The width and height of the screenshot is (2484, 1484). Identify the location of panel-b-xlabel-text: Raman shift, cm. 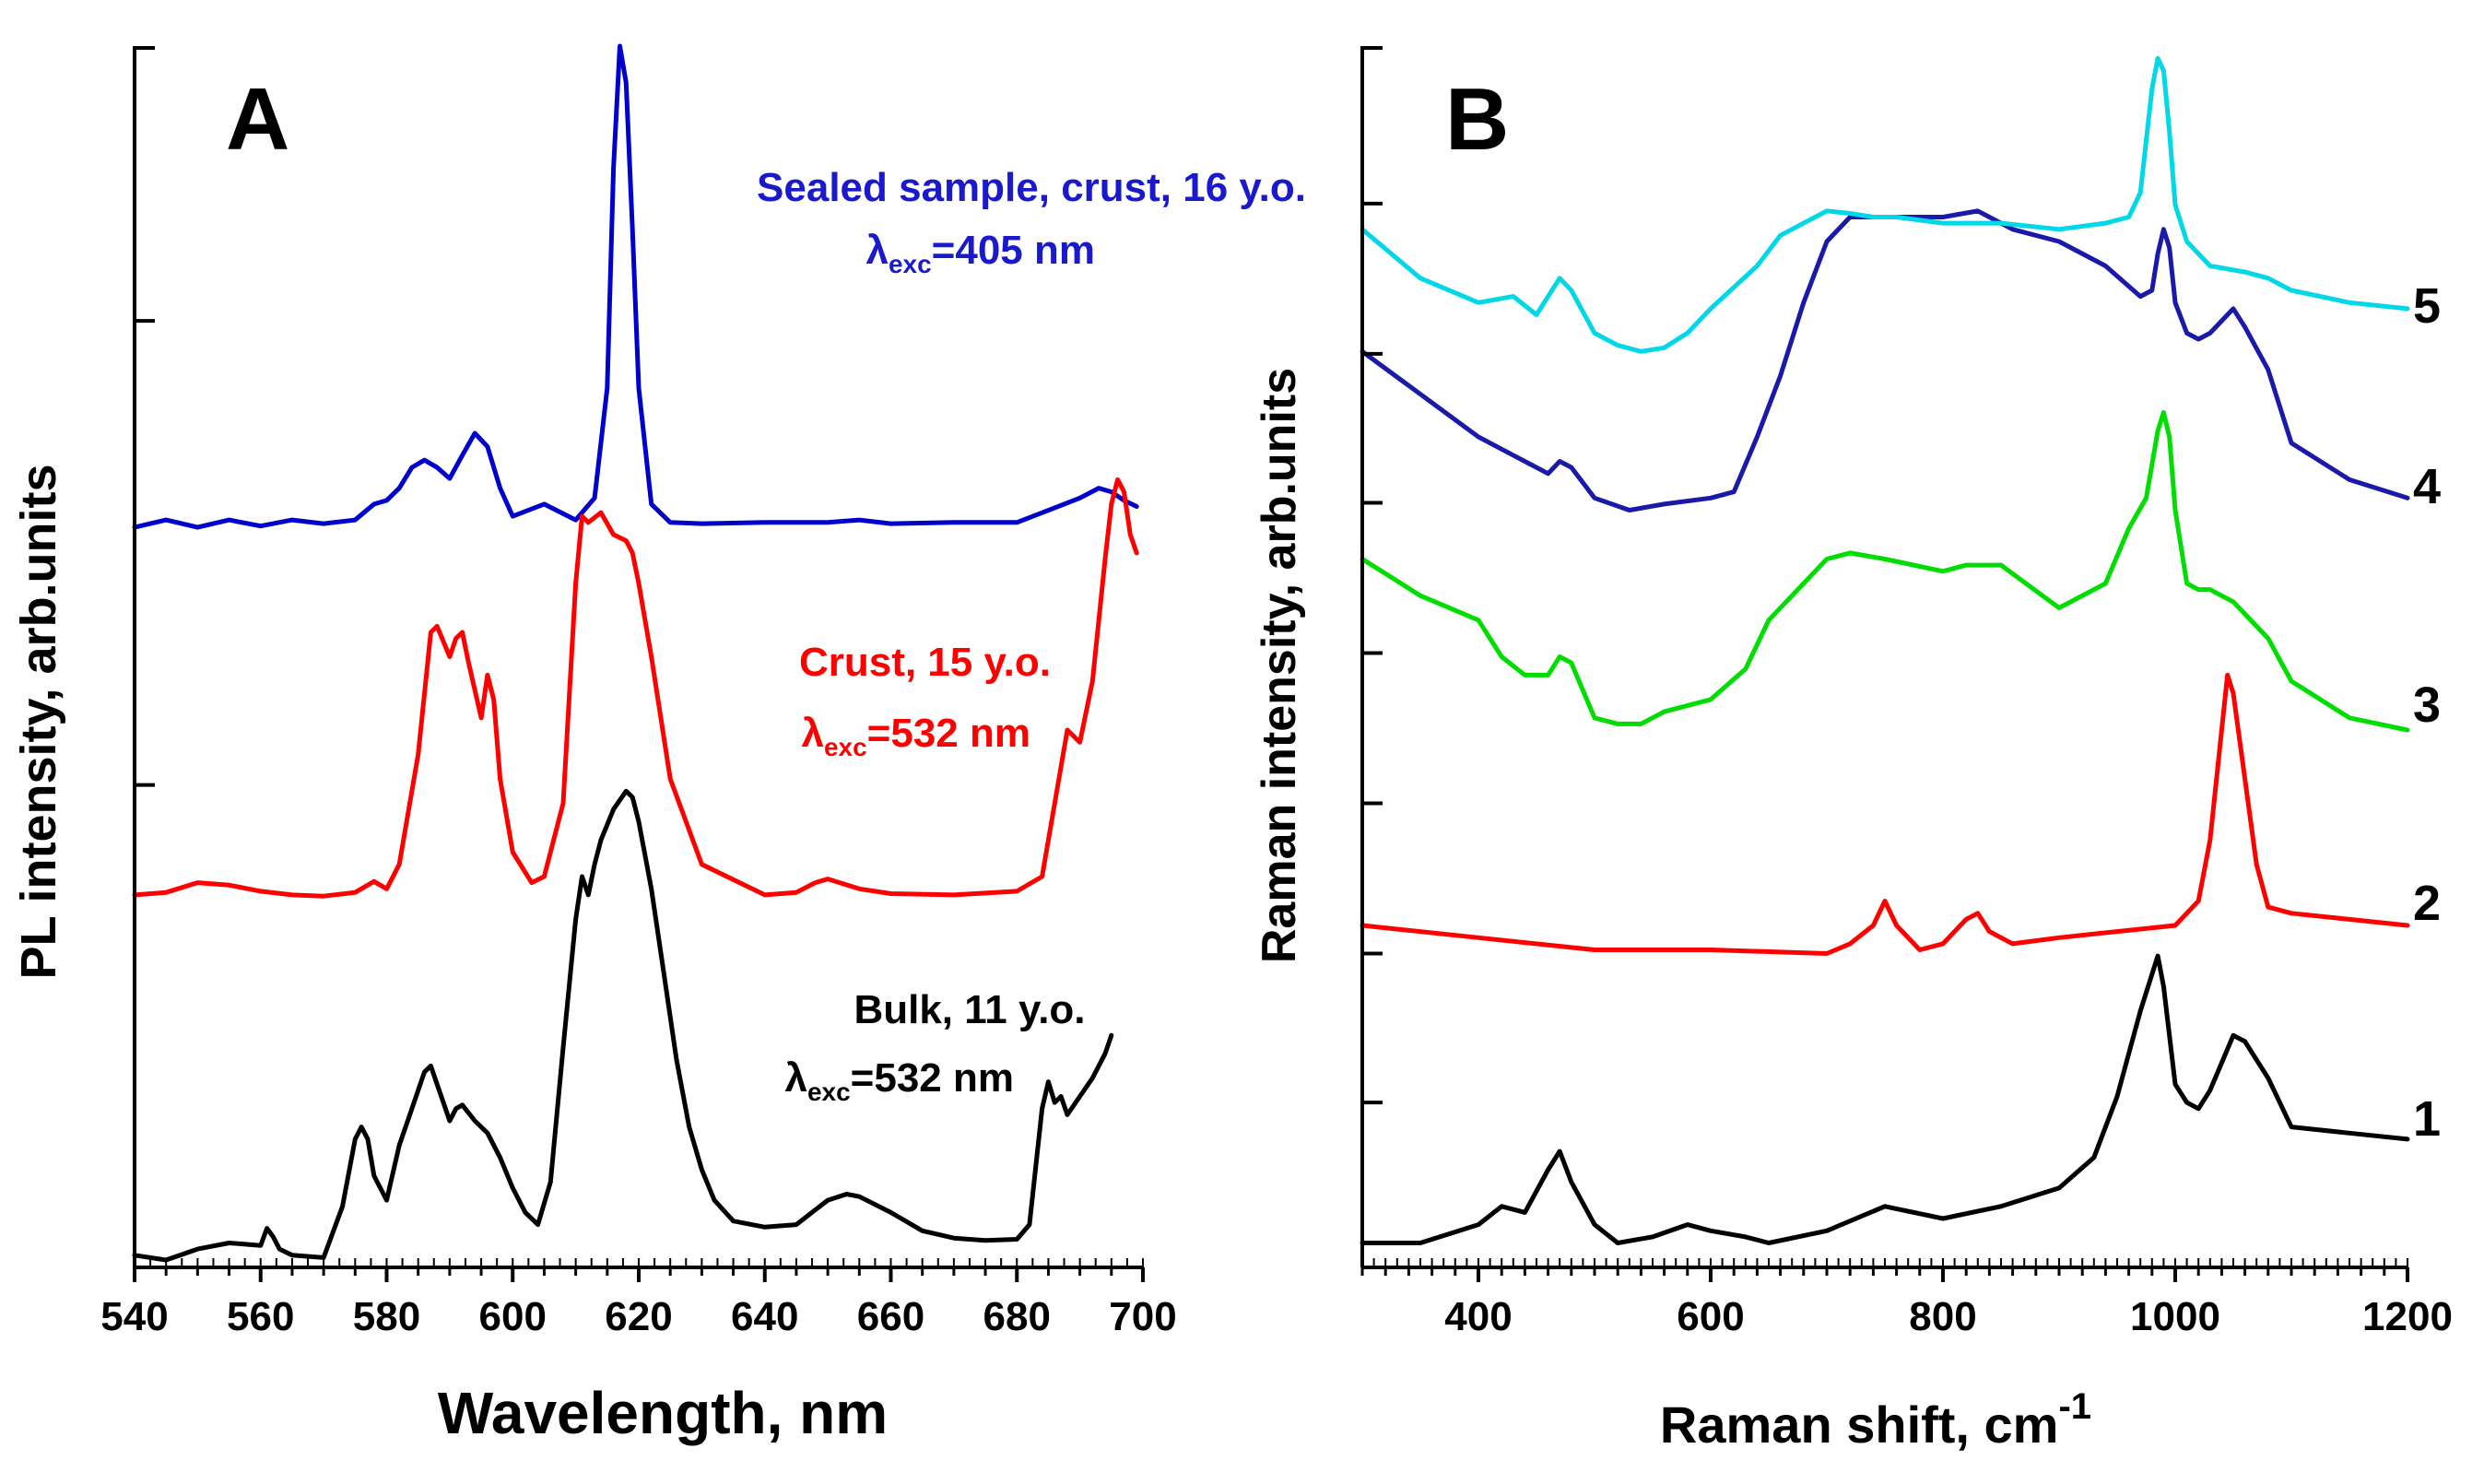
(1859, 1425).